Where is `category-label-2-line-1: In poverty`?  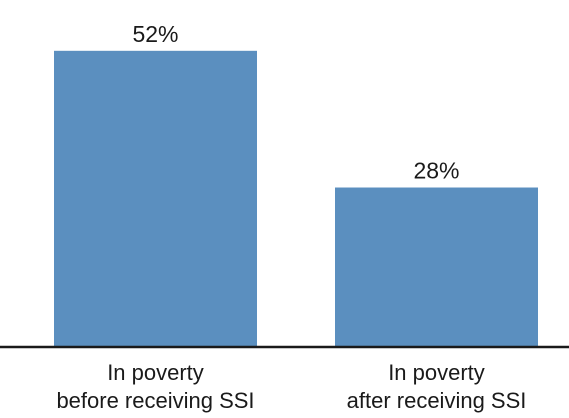 category-label-2-line-1: In poverty is located at coordinates (436, 372).